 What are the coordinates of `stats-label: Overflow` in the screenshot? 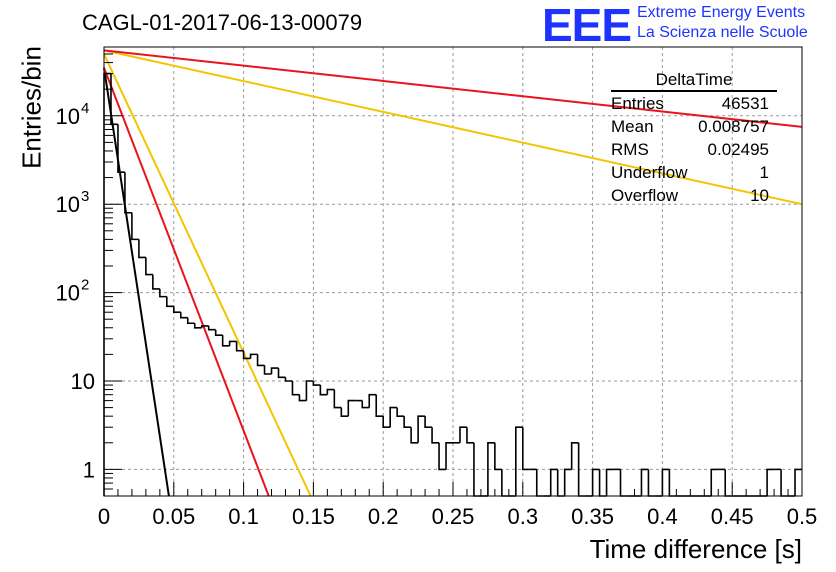 It's located at (645, 195).